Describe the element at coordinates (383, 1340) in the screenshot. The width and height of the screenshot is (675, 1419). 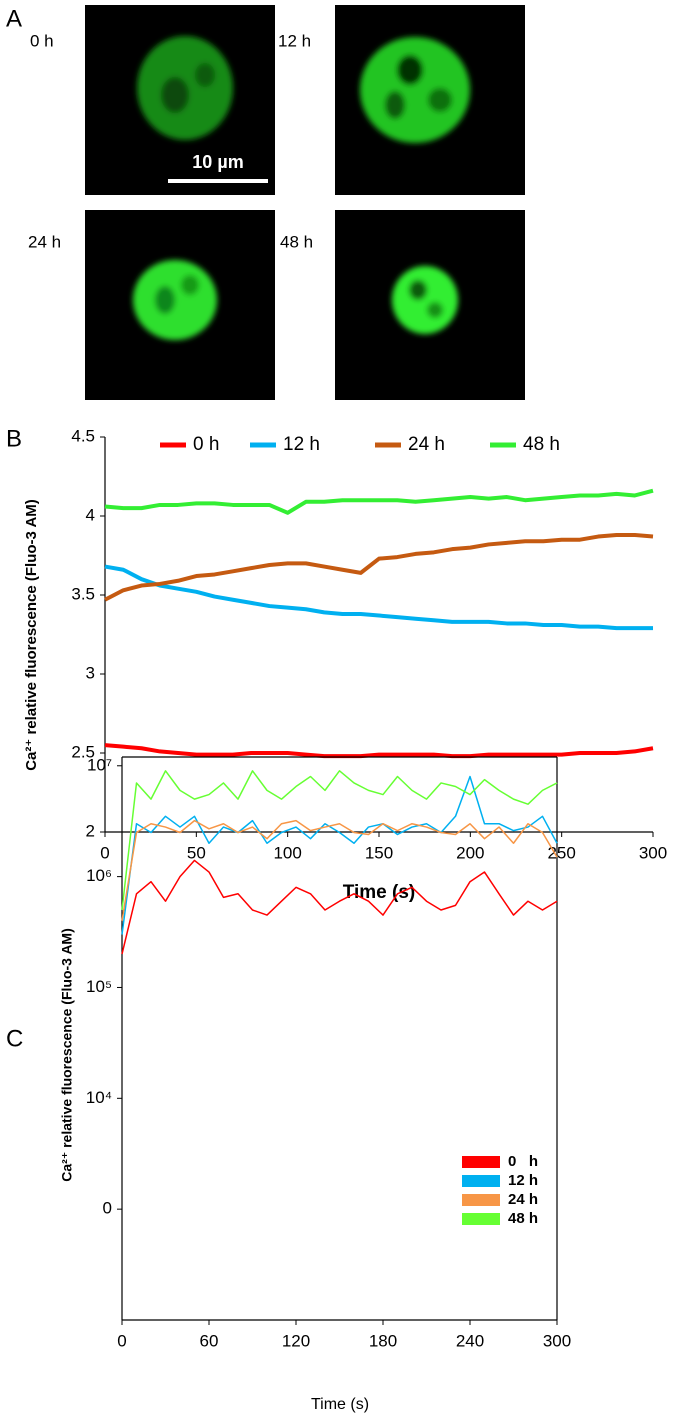
I see `x-tick-label: 180` at that location.